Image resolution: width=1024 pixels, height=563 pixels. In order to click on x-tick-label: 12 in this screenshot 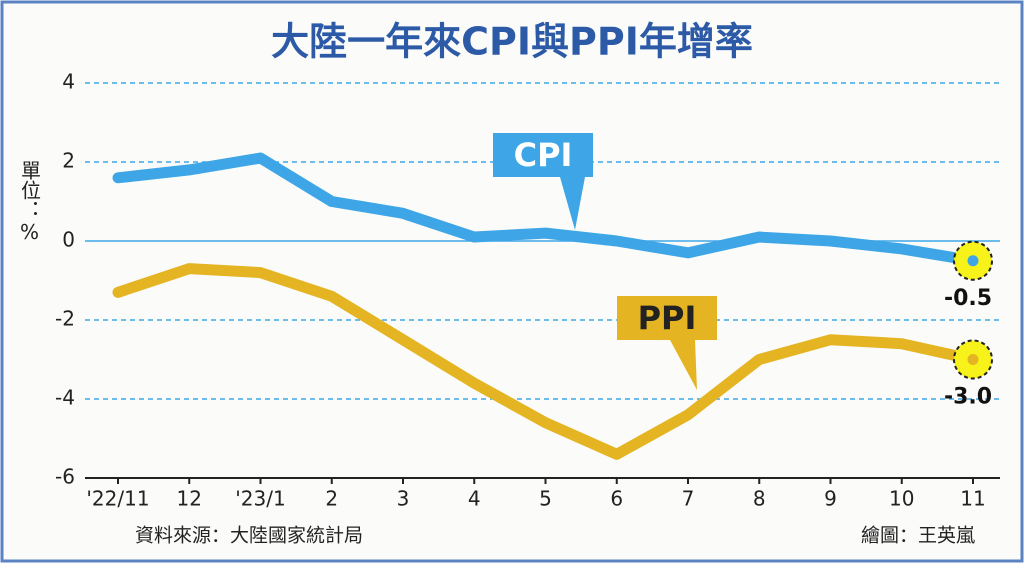, I will do `click(189, 499)`.